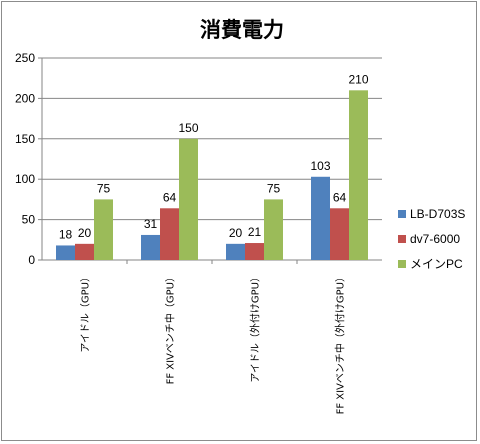 This screenshot has width=480, height=444. What do you see at coordinates (170, 328) in the screenshot?
I see `x-category-label: FF XIVベンチ中（GPU）` at bounding box center [170, 328].